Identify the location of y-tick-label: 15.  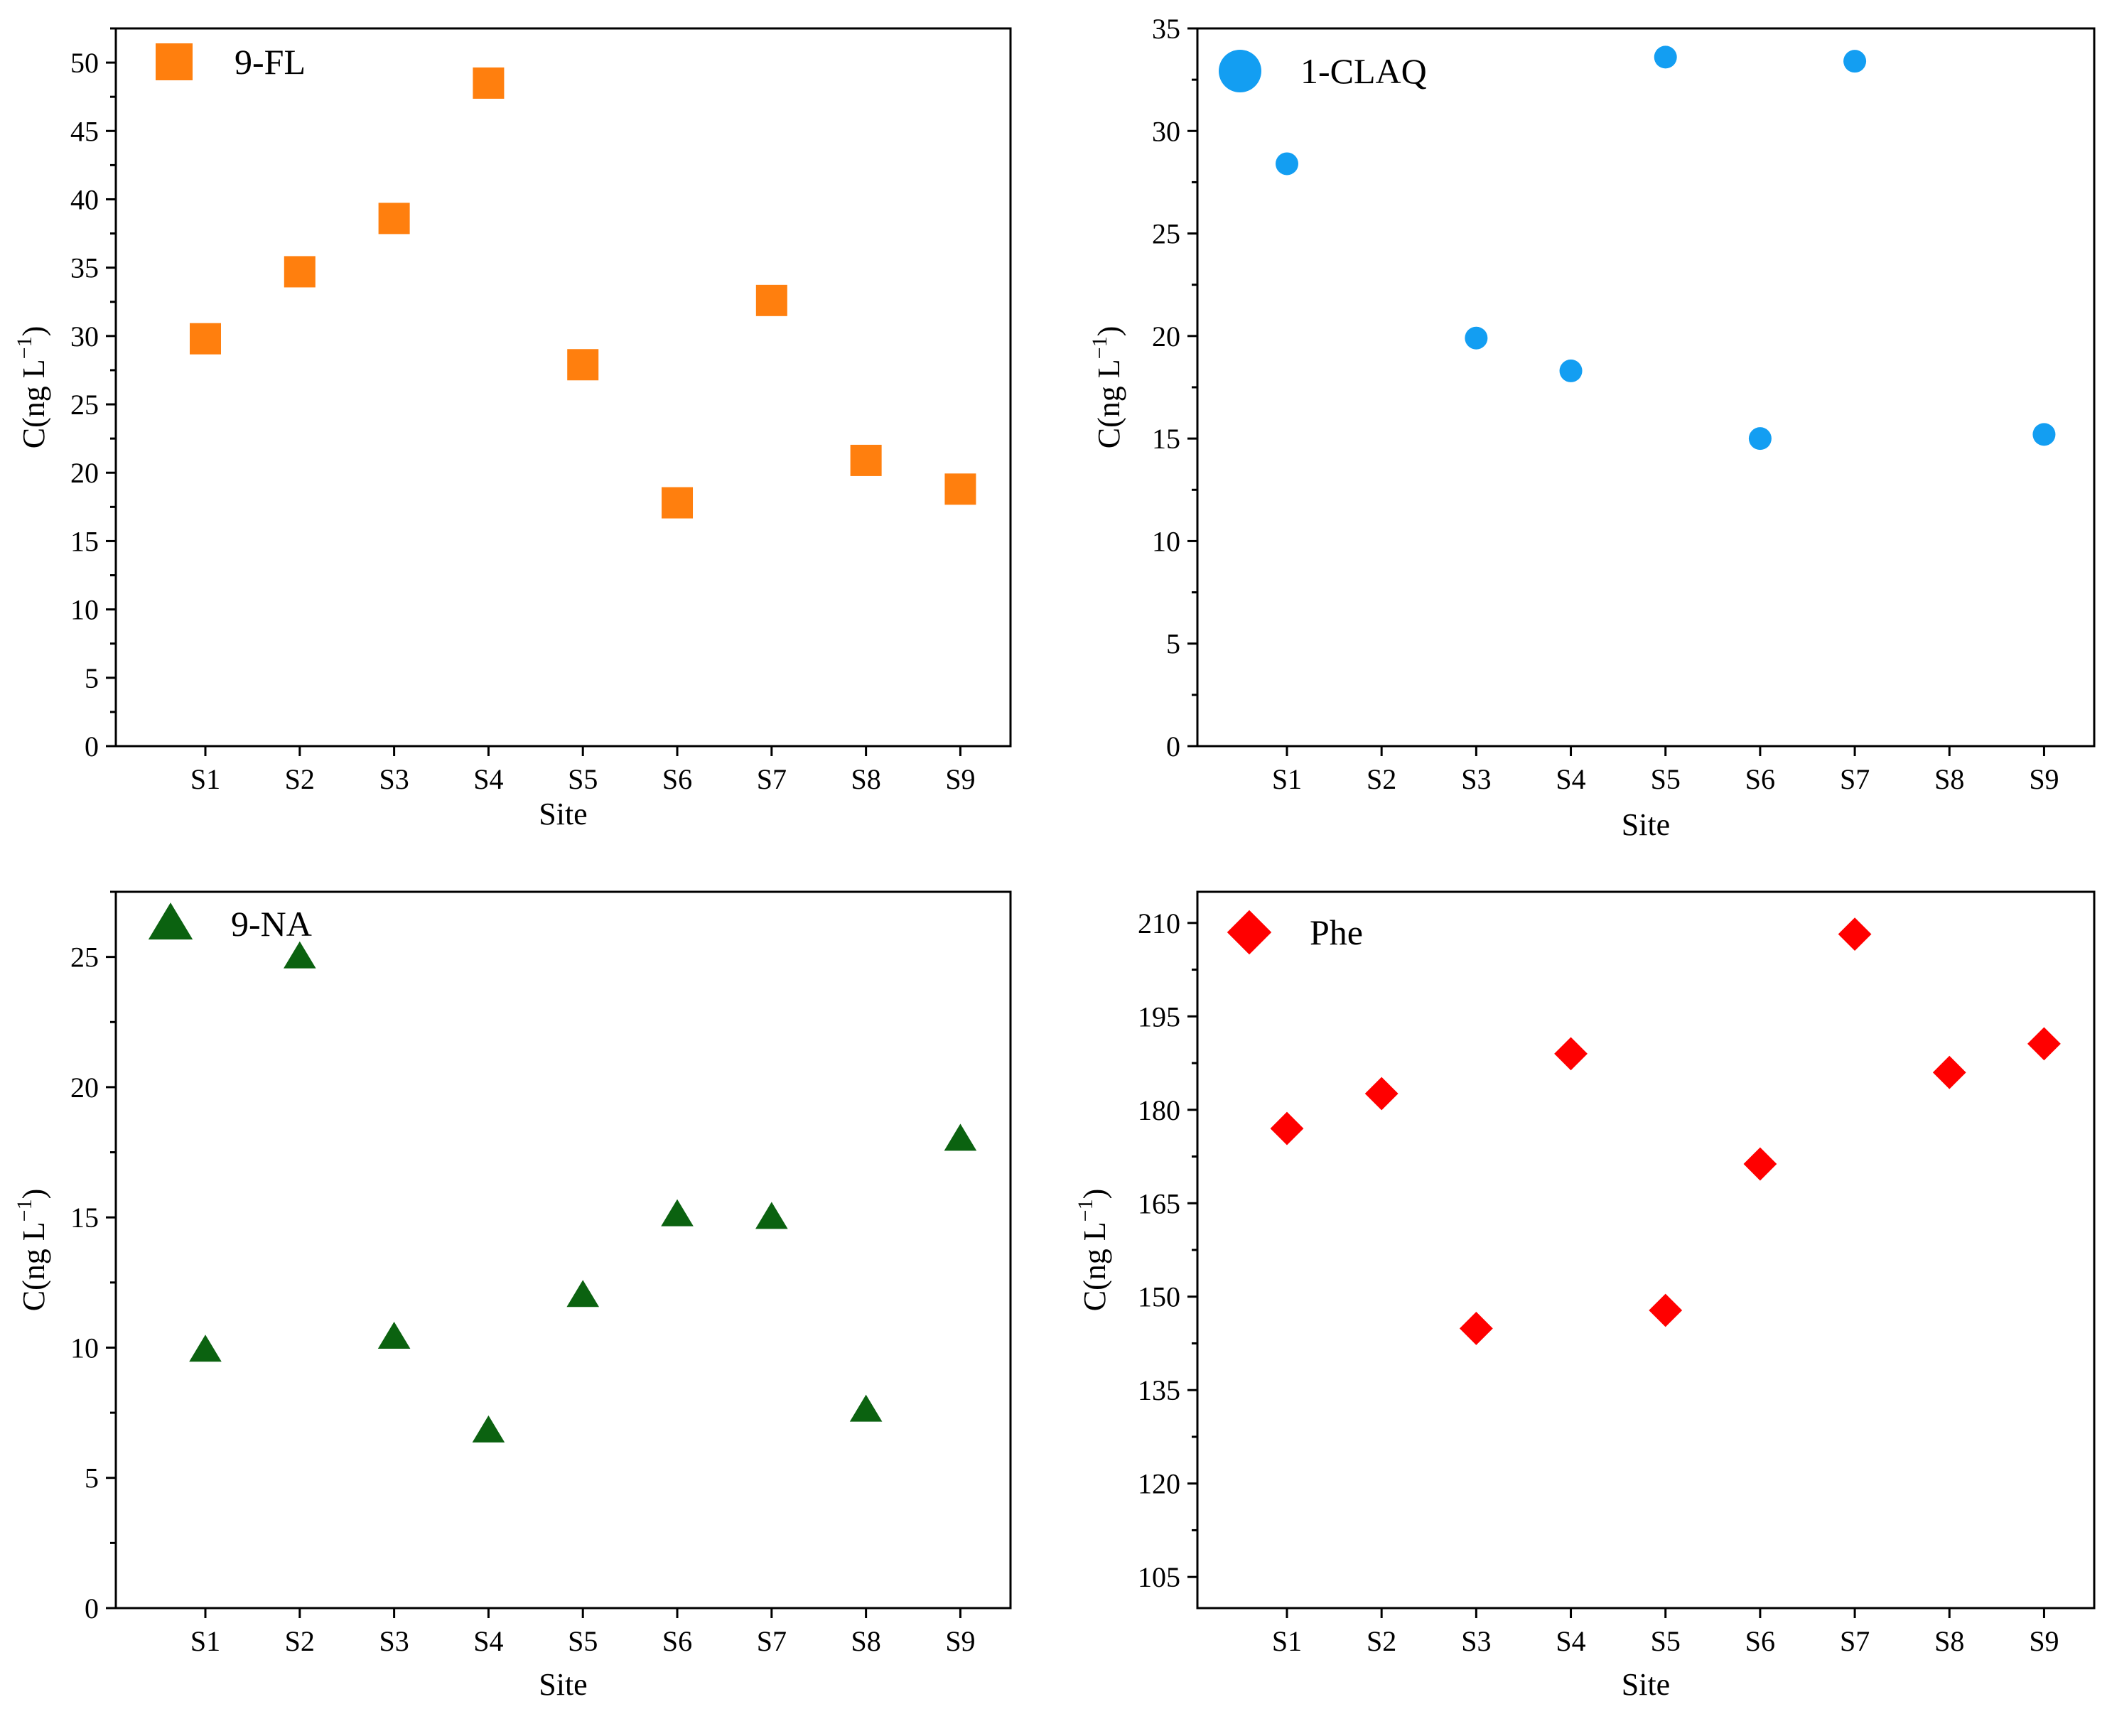
(1166, 439).